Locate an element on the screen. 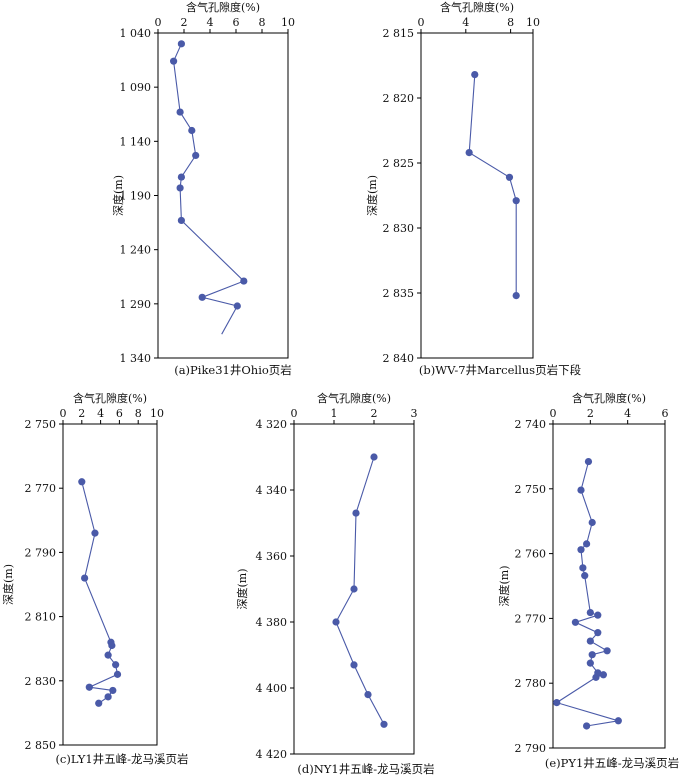  y-tick-label: 2 850 is located at coordinates (41, 745).